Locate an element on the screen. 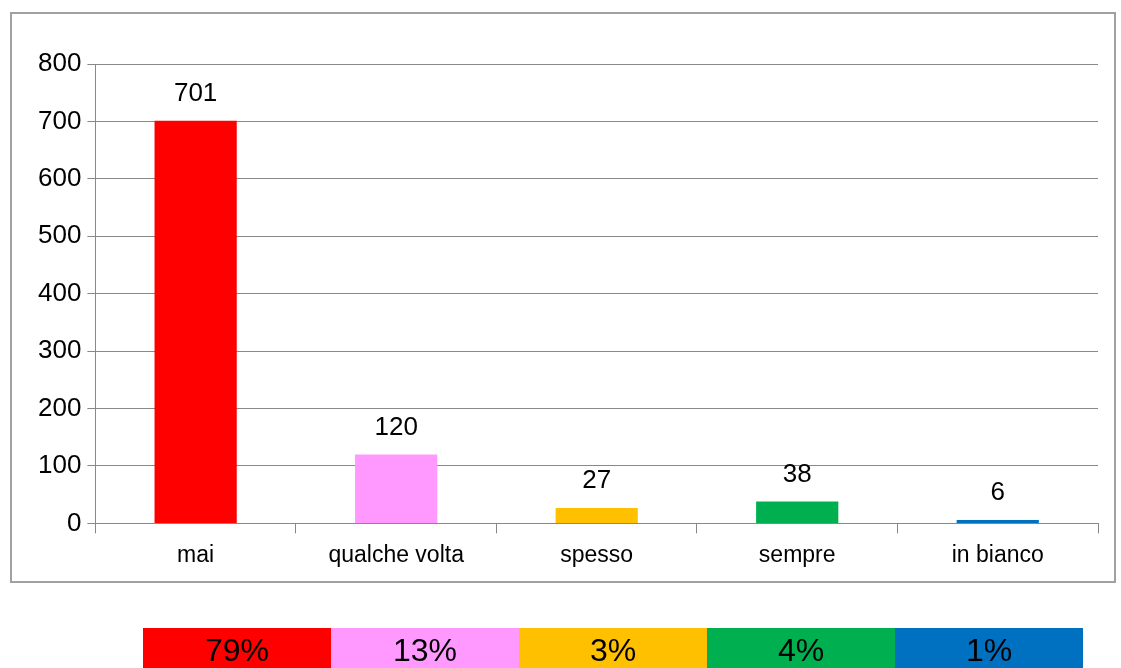 This screenshot has width=1121, height=668. text: 13% is located at coordinates (425, 648).